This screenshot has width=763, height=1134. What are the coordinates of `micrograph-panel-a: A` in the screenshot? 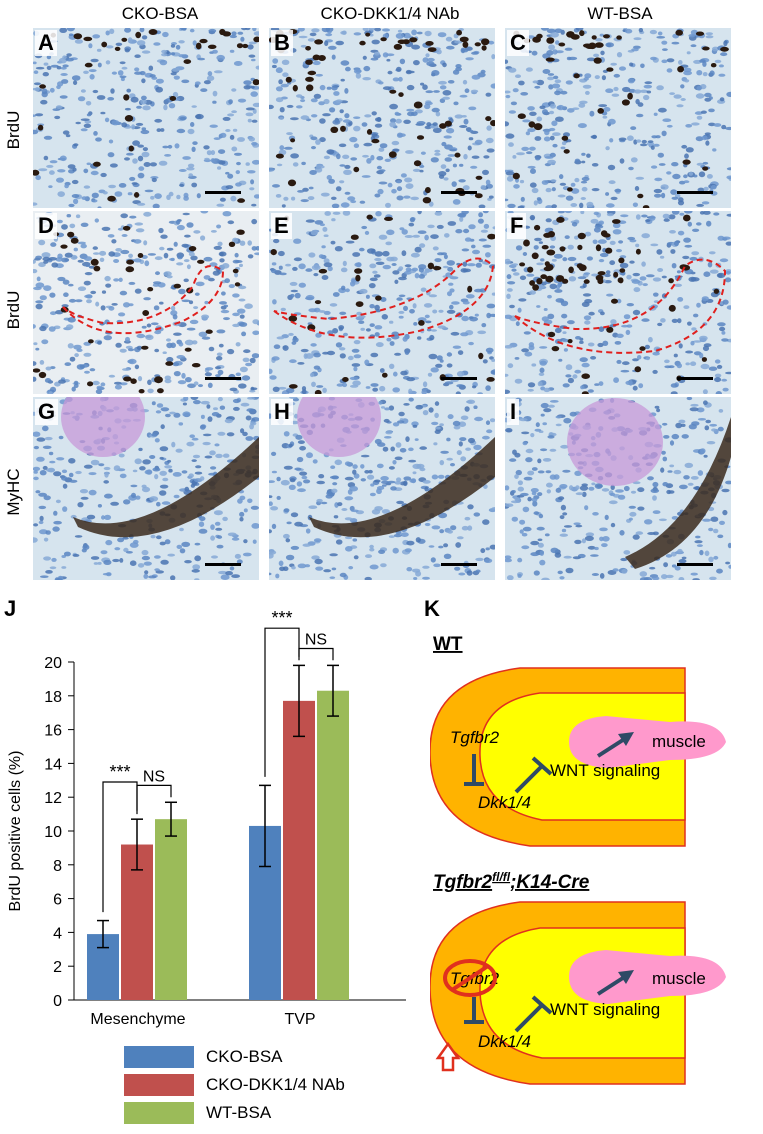 It's located at (146, 118).